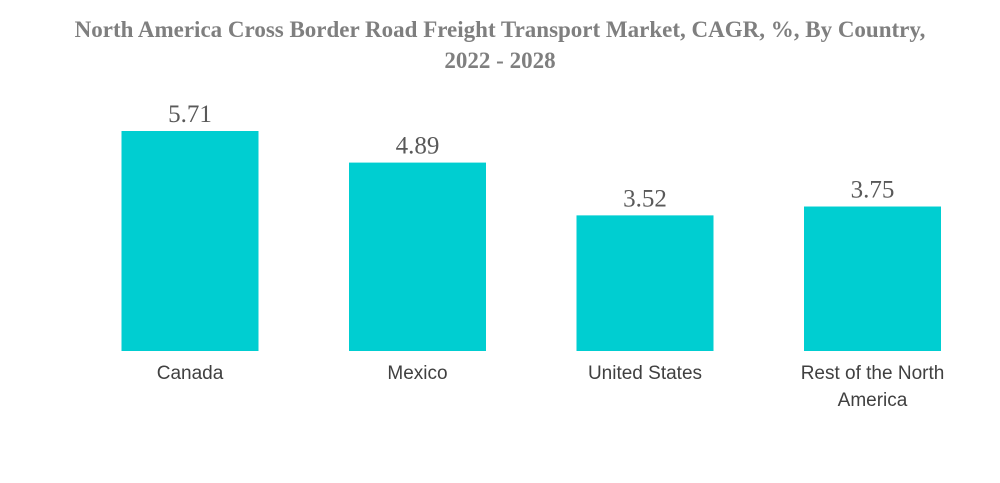  I want to click on category-label-mexico: Mexico, so click(417, 373).